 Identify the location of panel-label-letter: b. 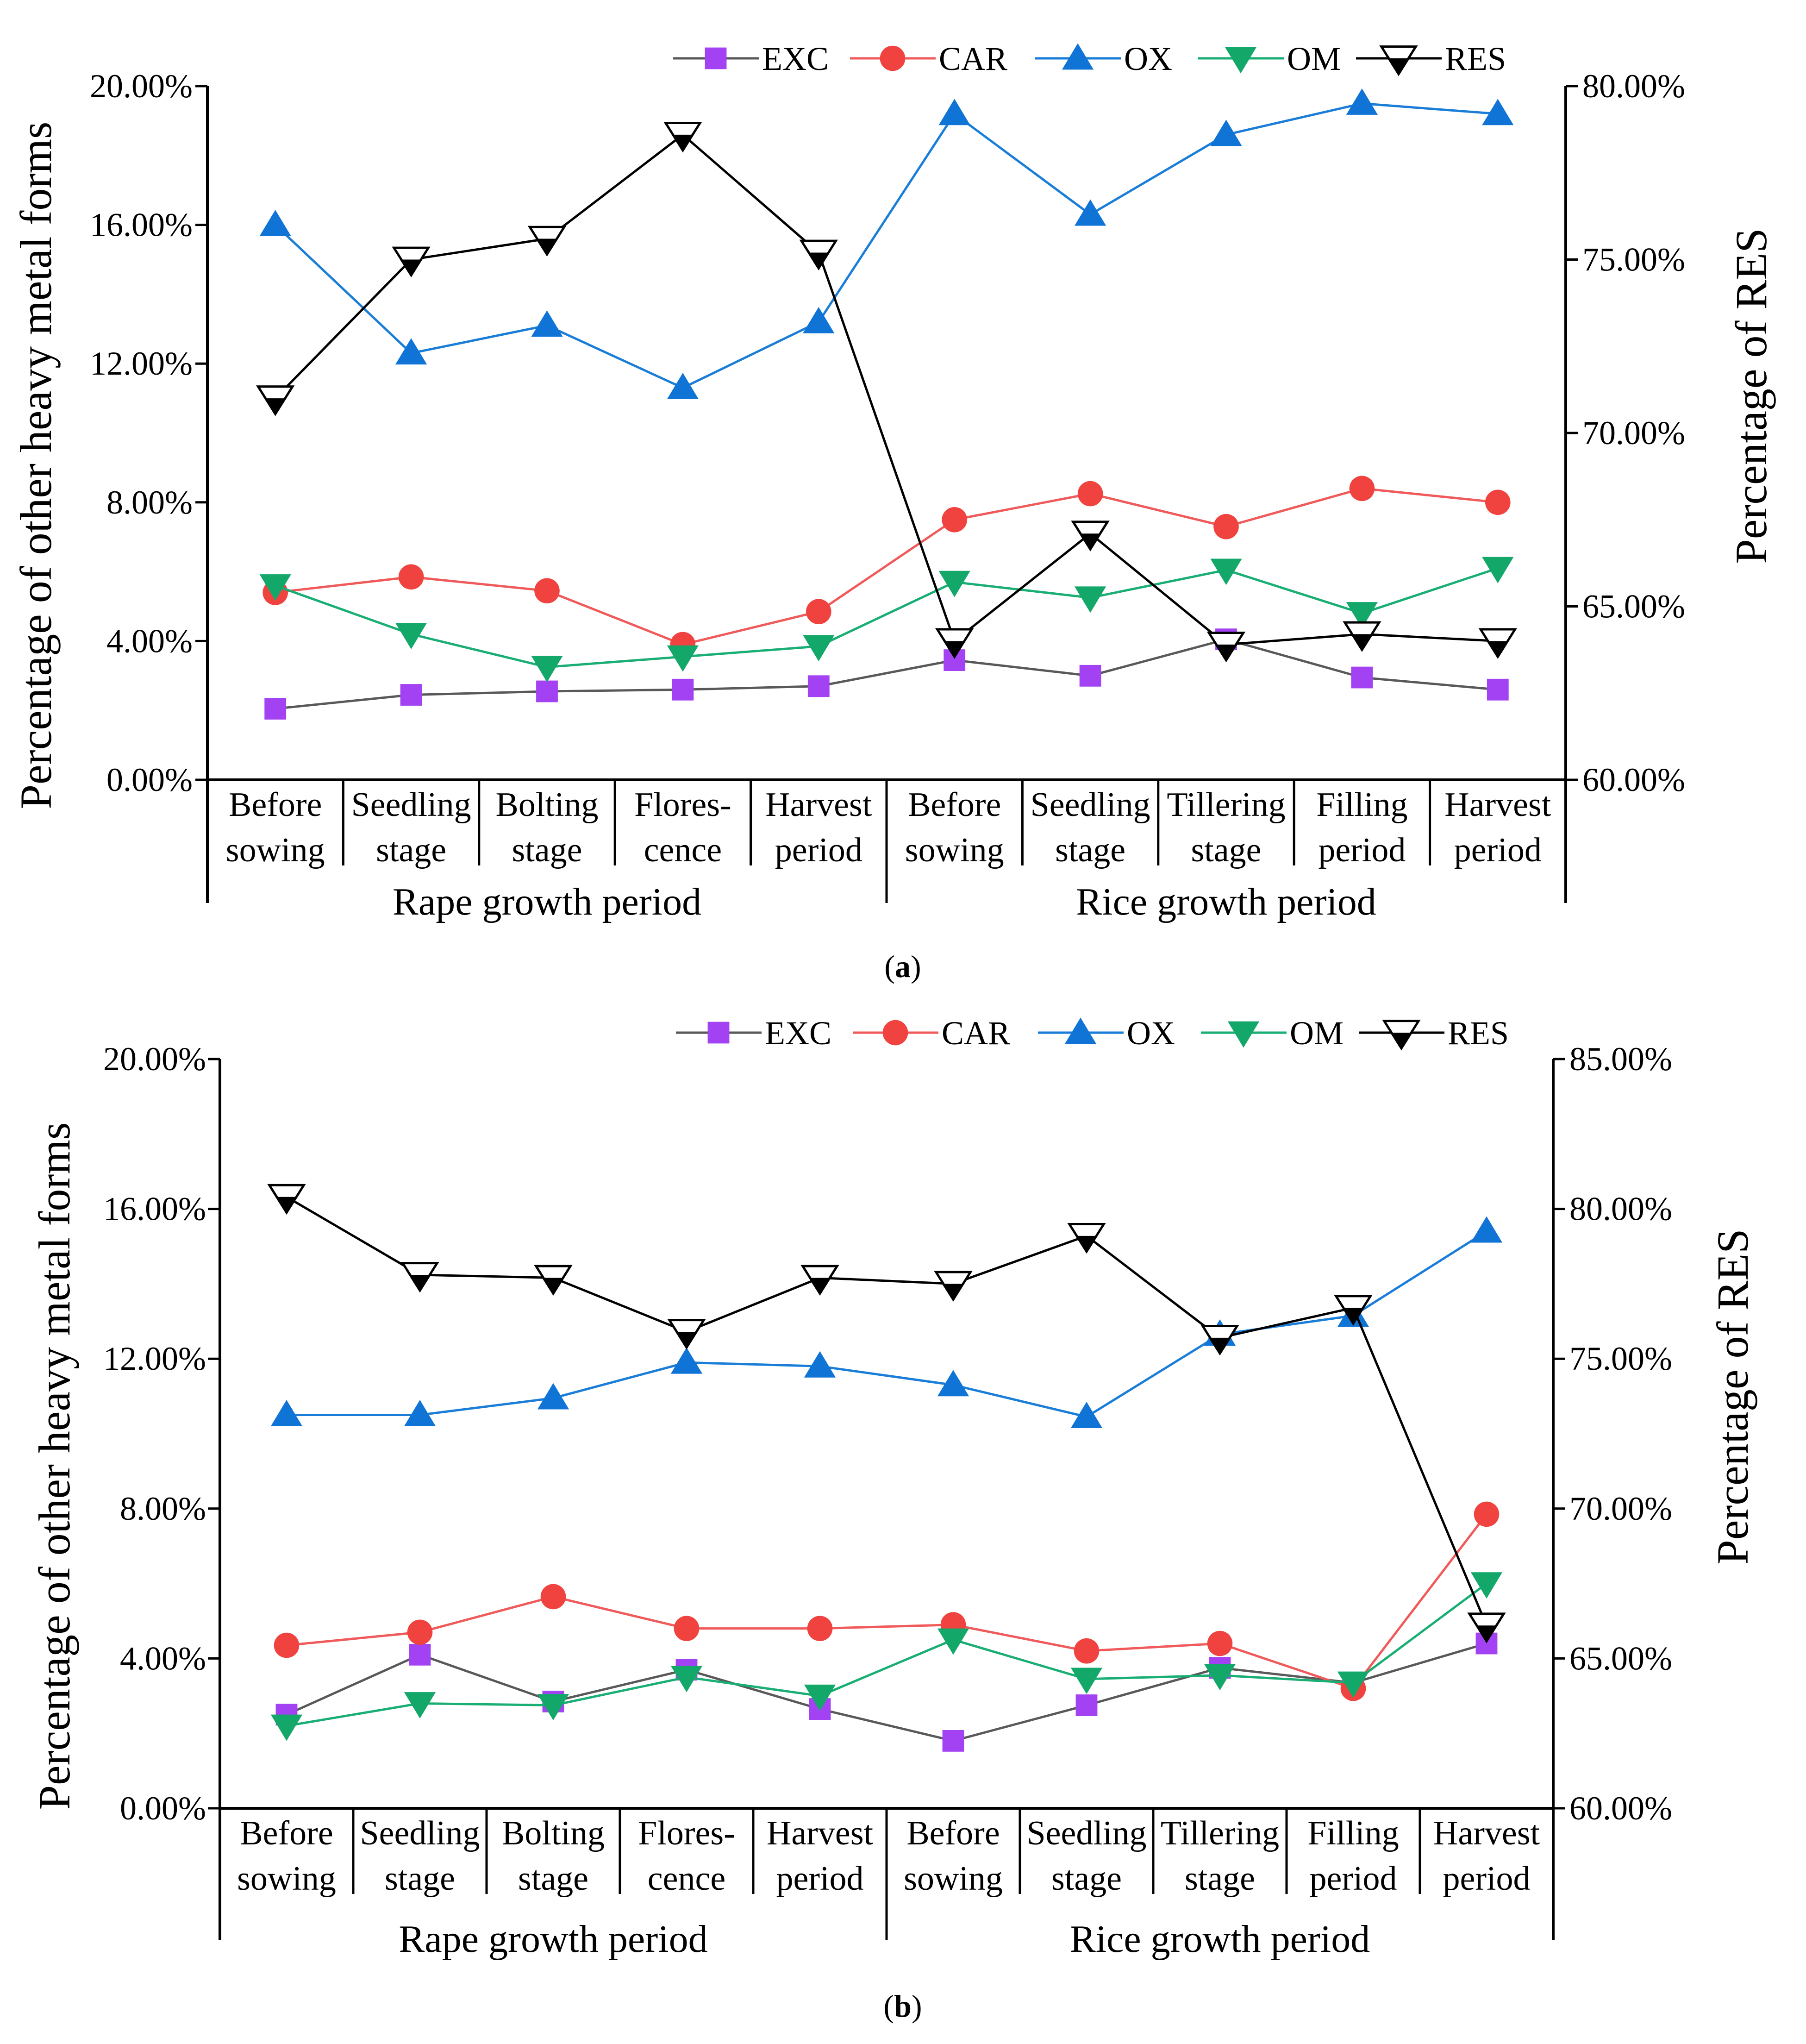
(903, 2006).